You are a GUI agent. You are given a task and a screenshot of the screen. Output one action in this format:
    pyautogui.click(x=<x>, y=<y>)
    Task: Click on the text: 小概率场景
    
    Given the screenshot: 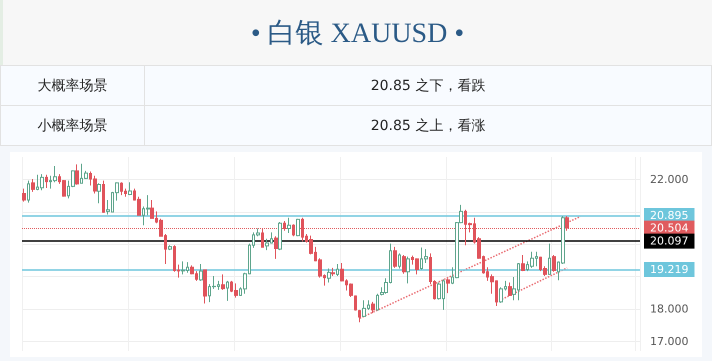 What is the action you would take?
    pyautogui.click(x=72, y=126)
    